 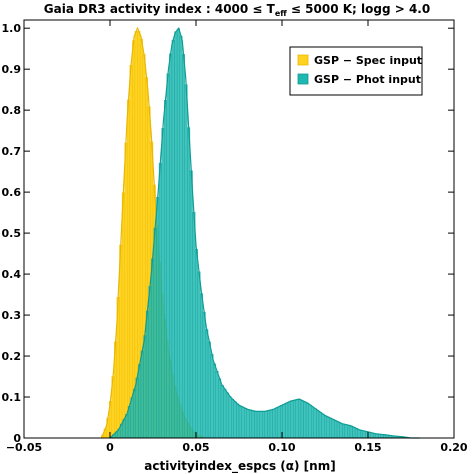 I want to click on y-tick-label: 0.8, so click(x=12, y=110).